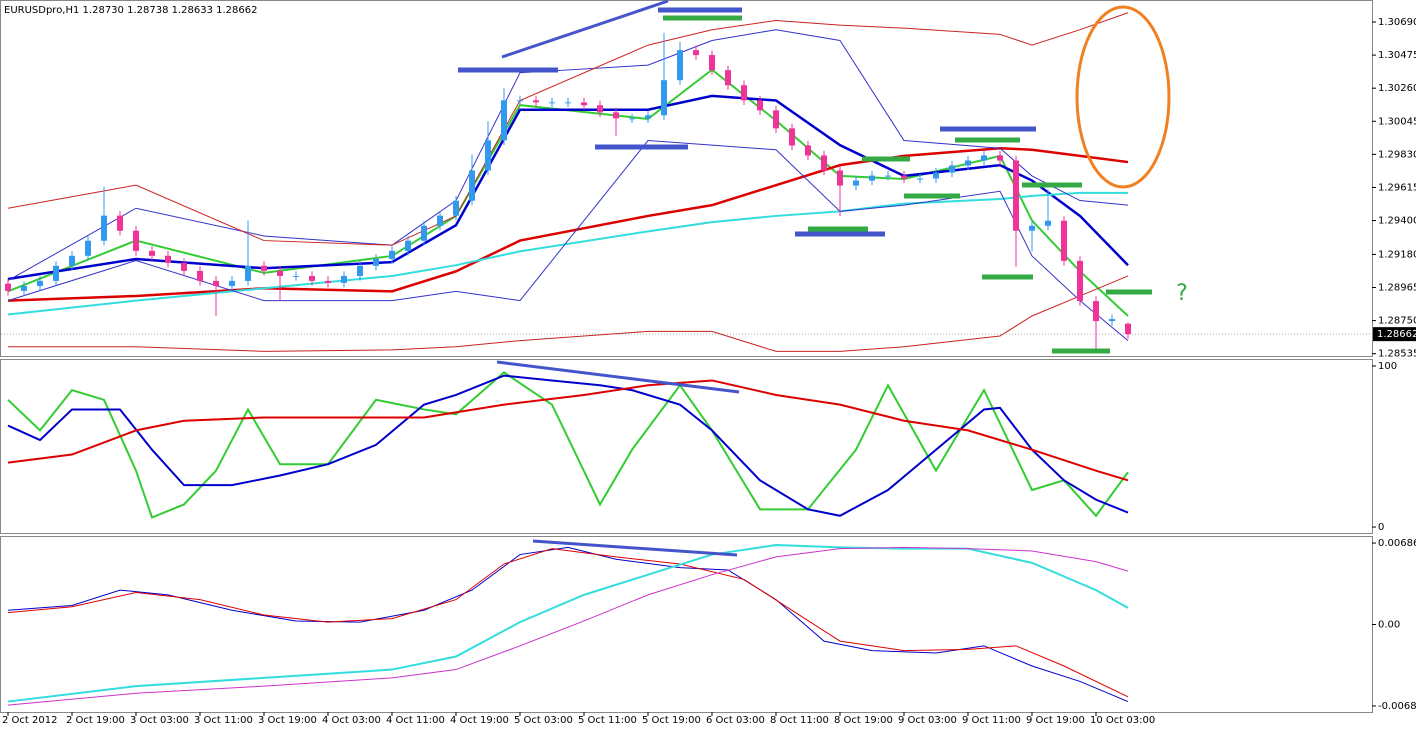 Image resolution: width=1416 pixels, height=730 pixels. Describe the element at coordinates (351, 720) in the screenshot. I see `x-tick-label: 4 Oct 03:00` at that location.